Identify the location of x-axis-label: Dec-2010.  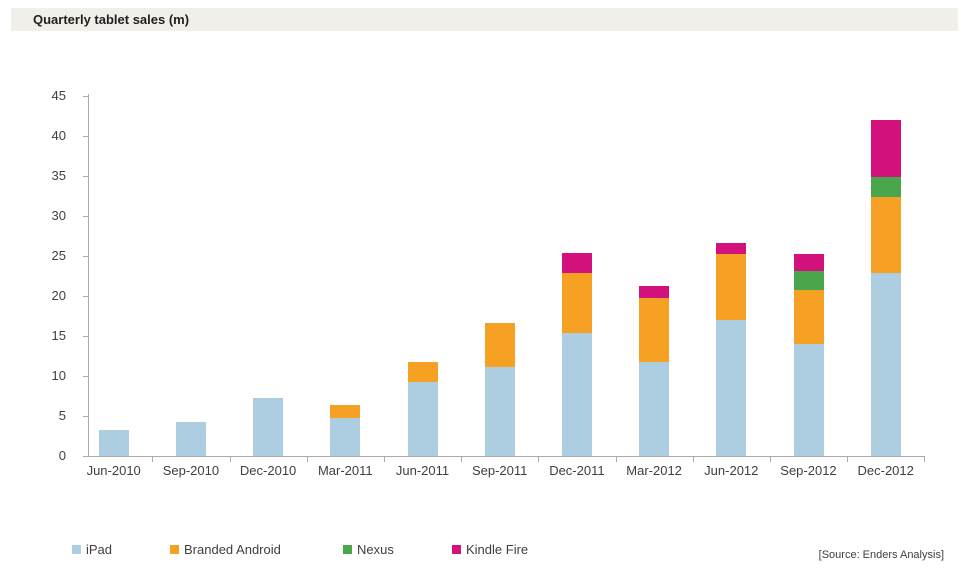
(268, 470).